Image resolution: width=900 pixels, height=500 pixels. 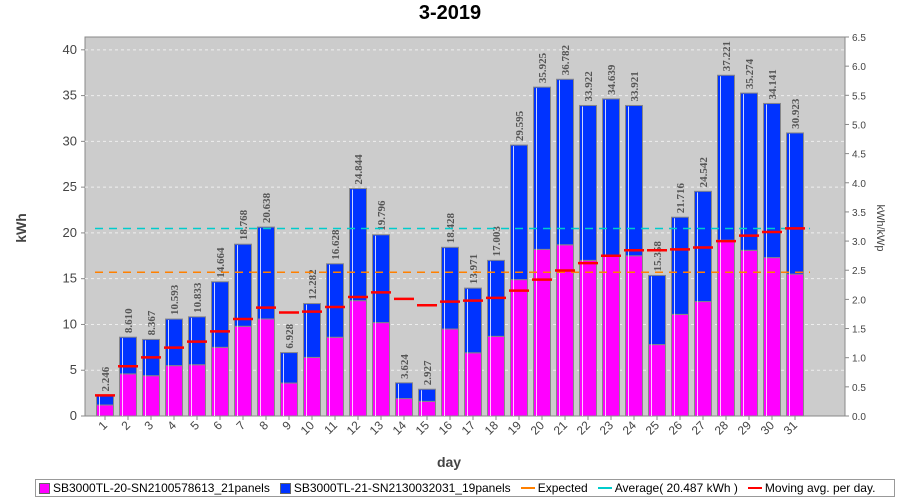 I want to click on y2-tick-label: 6.0, so click(x=859, y=67).